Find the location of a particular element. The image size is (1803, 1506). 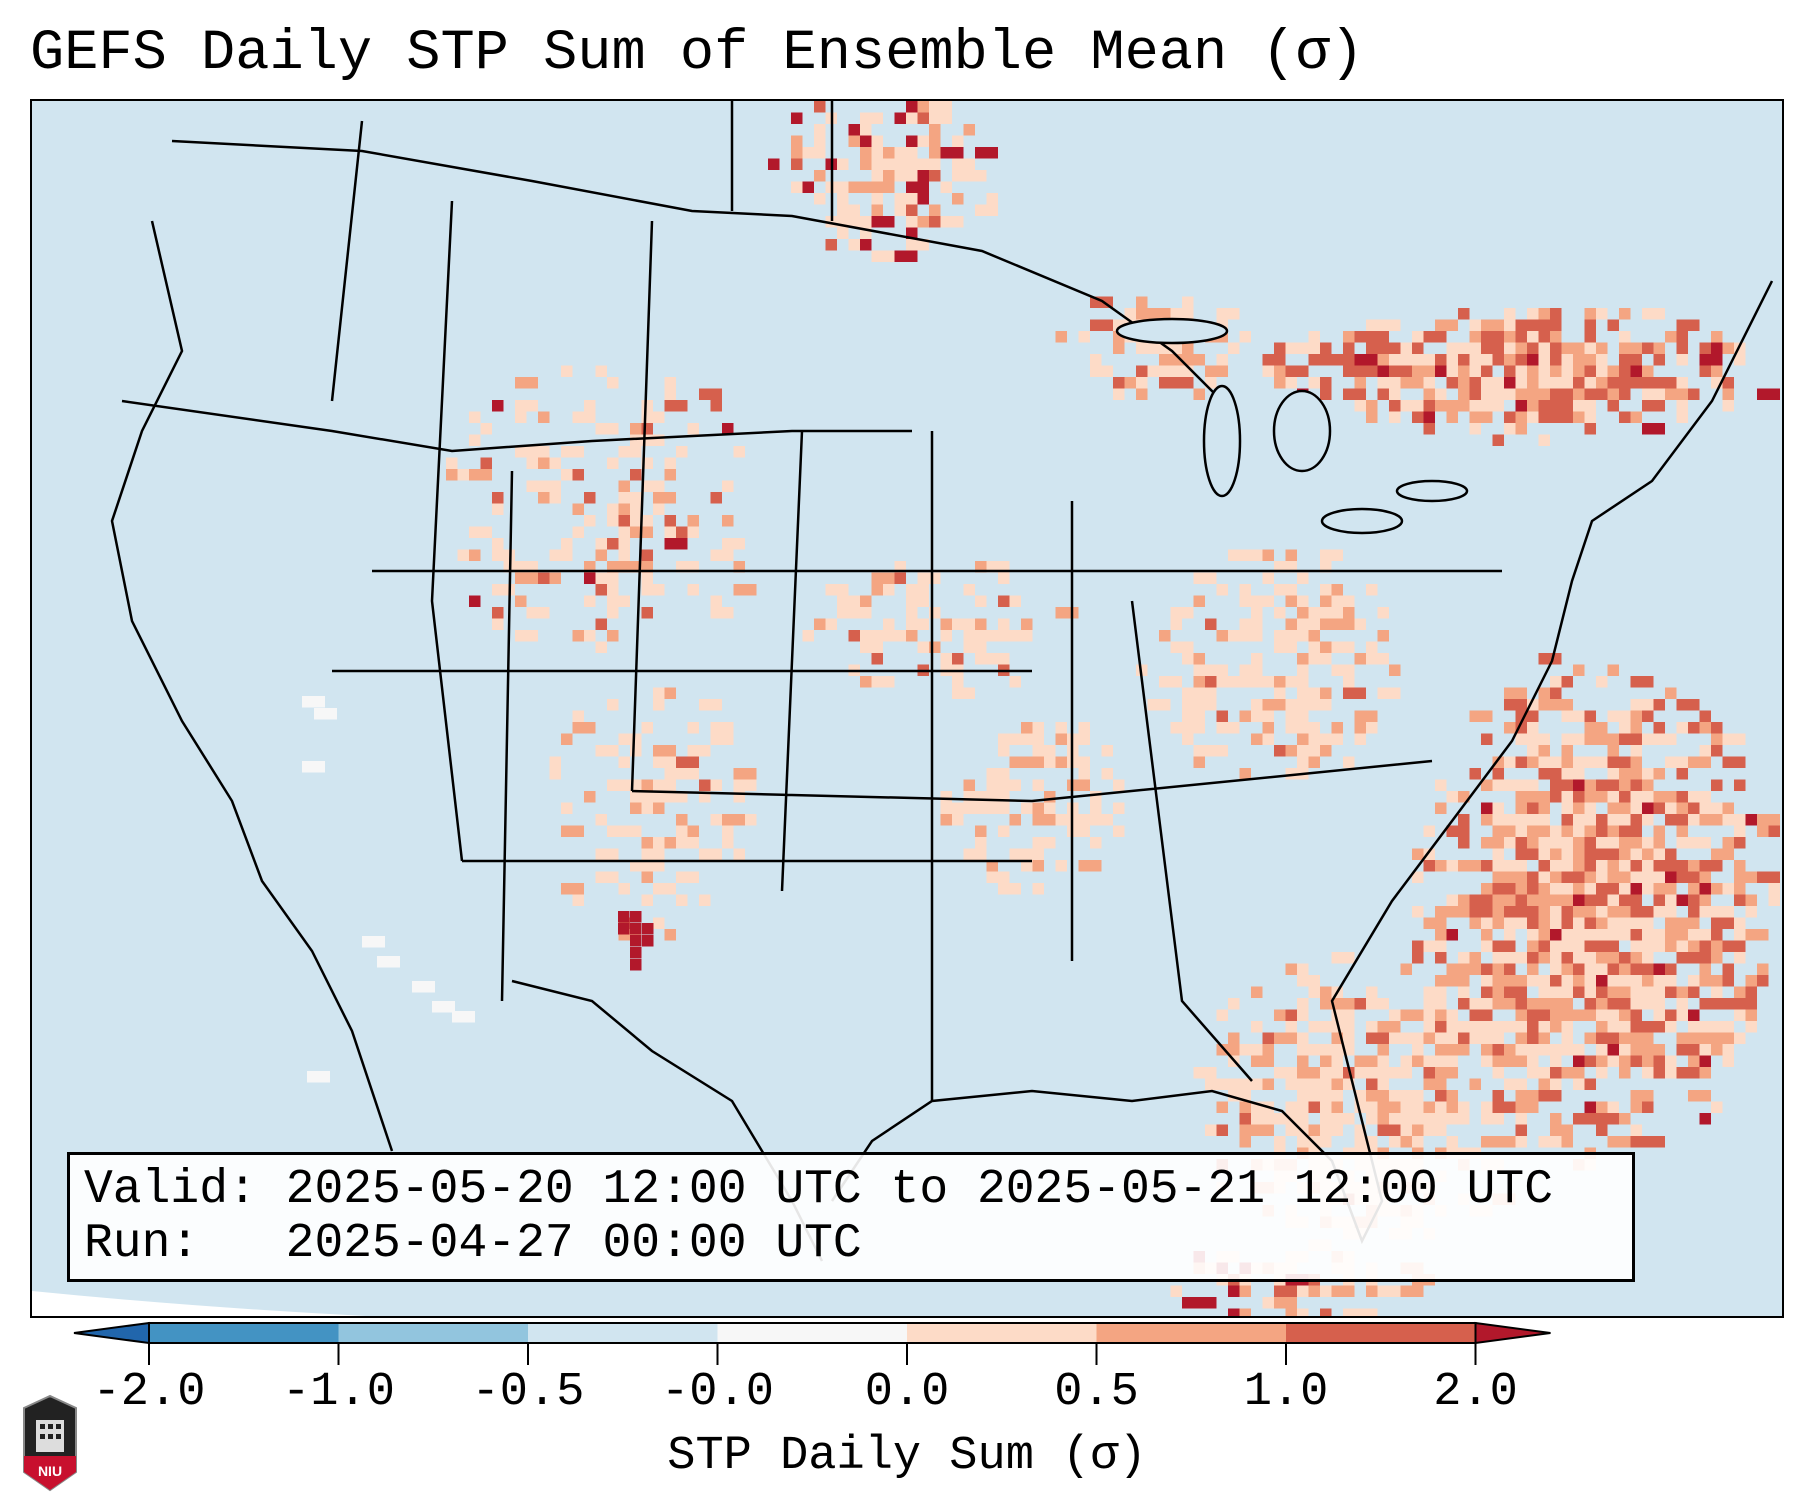

colorbar-extend-high is located at coordinates (1512, 1333).